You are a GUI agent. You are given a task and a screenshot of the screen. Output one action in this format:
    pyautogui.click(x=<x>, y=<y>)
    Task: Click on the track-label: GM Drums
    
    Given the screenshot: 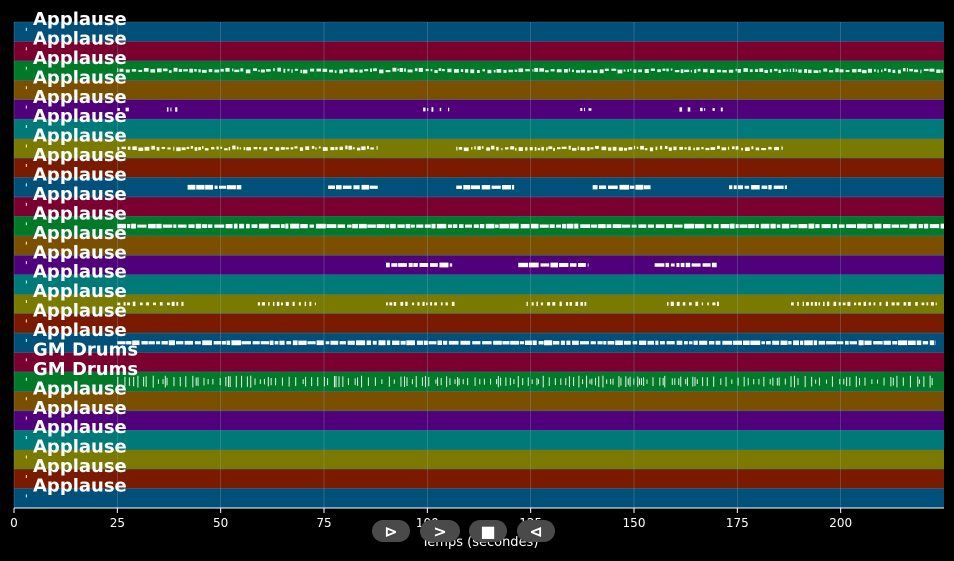 What is the action you would take?
    pyautogui.click(x=85, y=349)
    